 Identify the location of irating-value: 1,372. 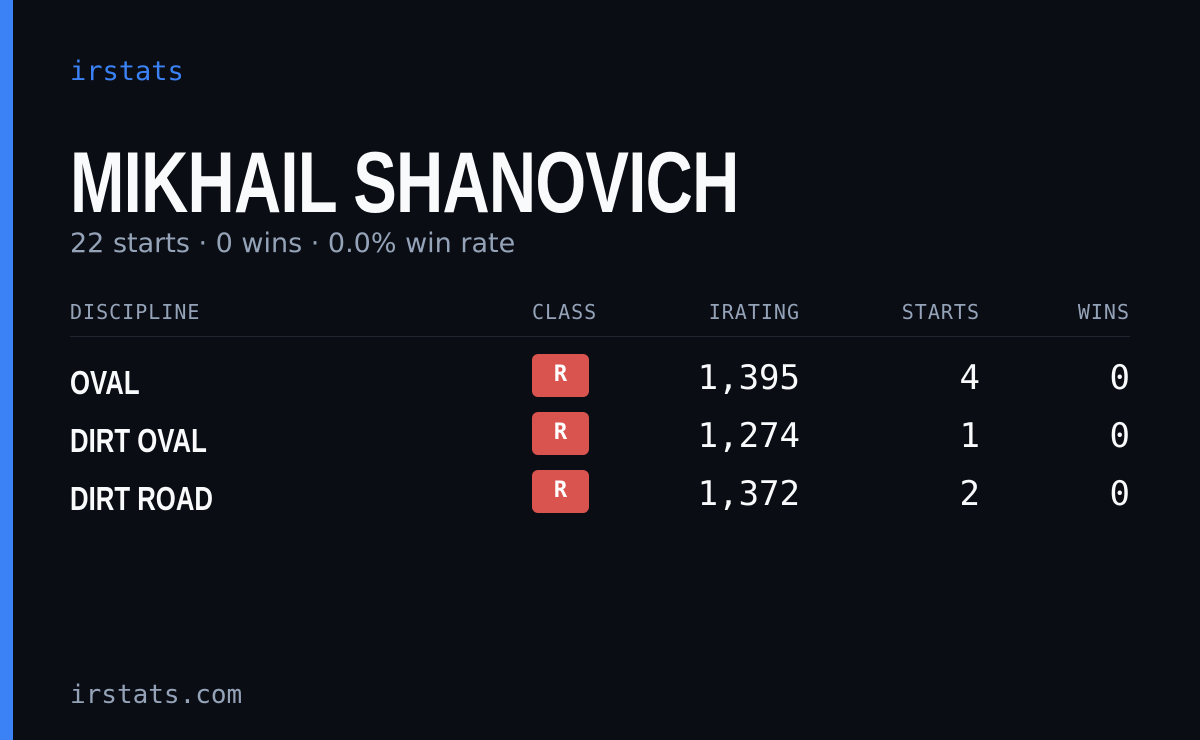
(748, 494).